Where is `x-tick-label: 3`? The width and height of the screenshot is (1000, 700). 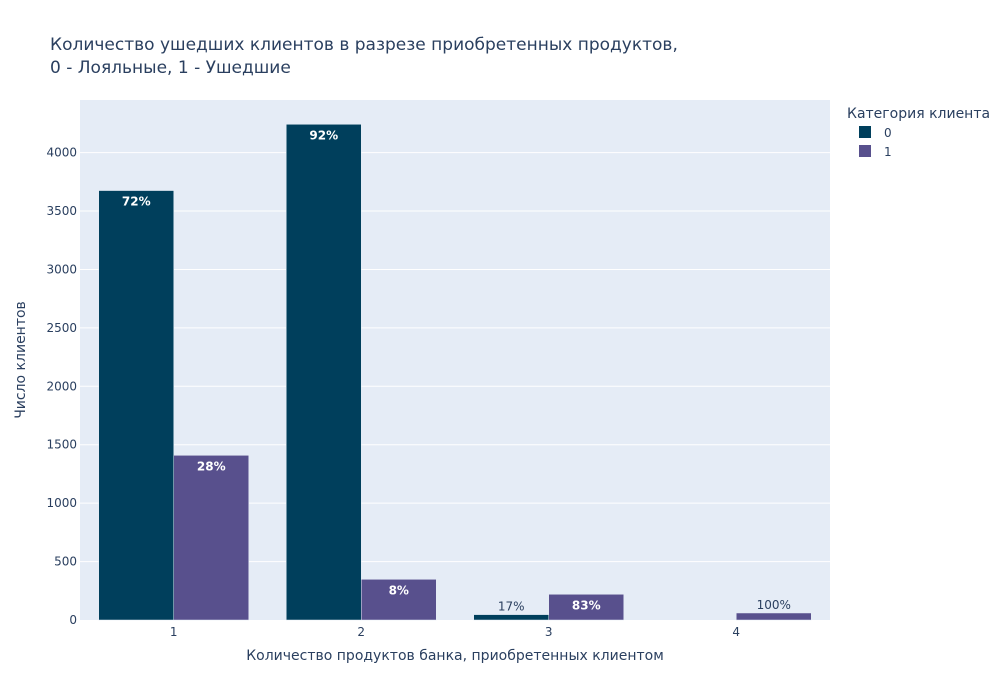
x-tick-label: 3 is located at coordinates (549, 632).